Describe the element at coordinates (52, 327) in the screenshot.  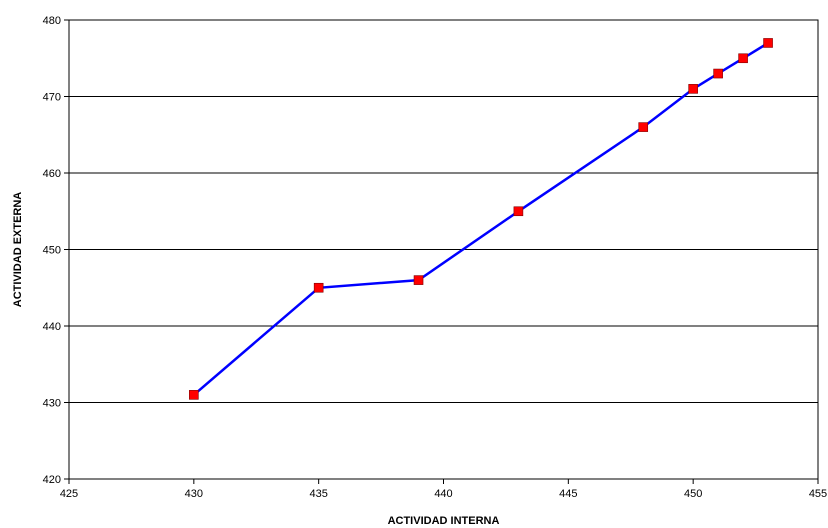
I see `y-tick-label: 440` at that location.